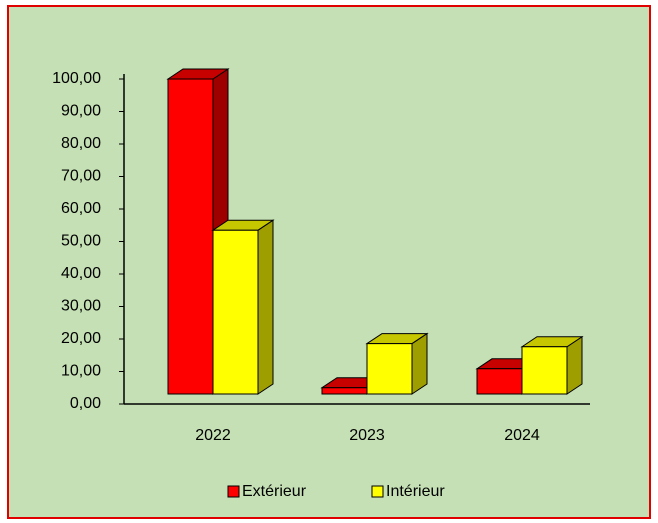  Describe the element at coordinates (213, 435) in the screenshot. I see `x-tick-label: 2022` at that location.